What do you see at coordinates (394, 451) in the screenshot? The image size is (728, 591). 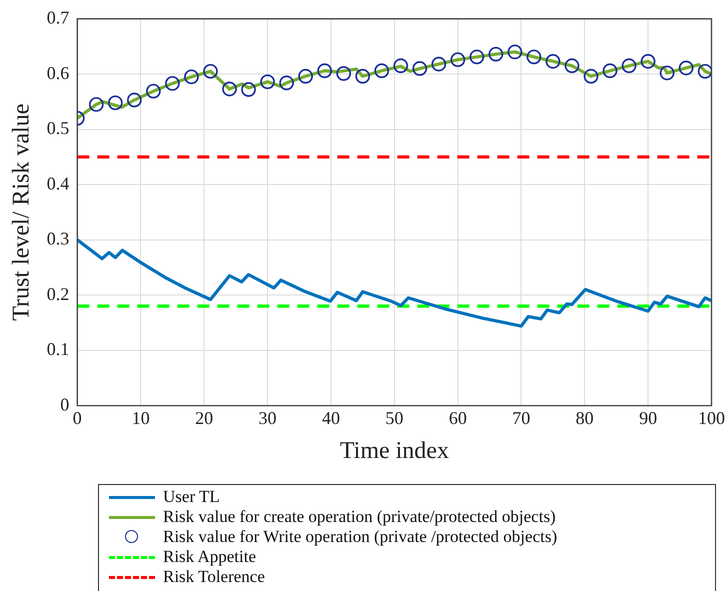 I see `x-axis-title: Time index` at bounding box center [394, 451].